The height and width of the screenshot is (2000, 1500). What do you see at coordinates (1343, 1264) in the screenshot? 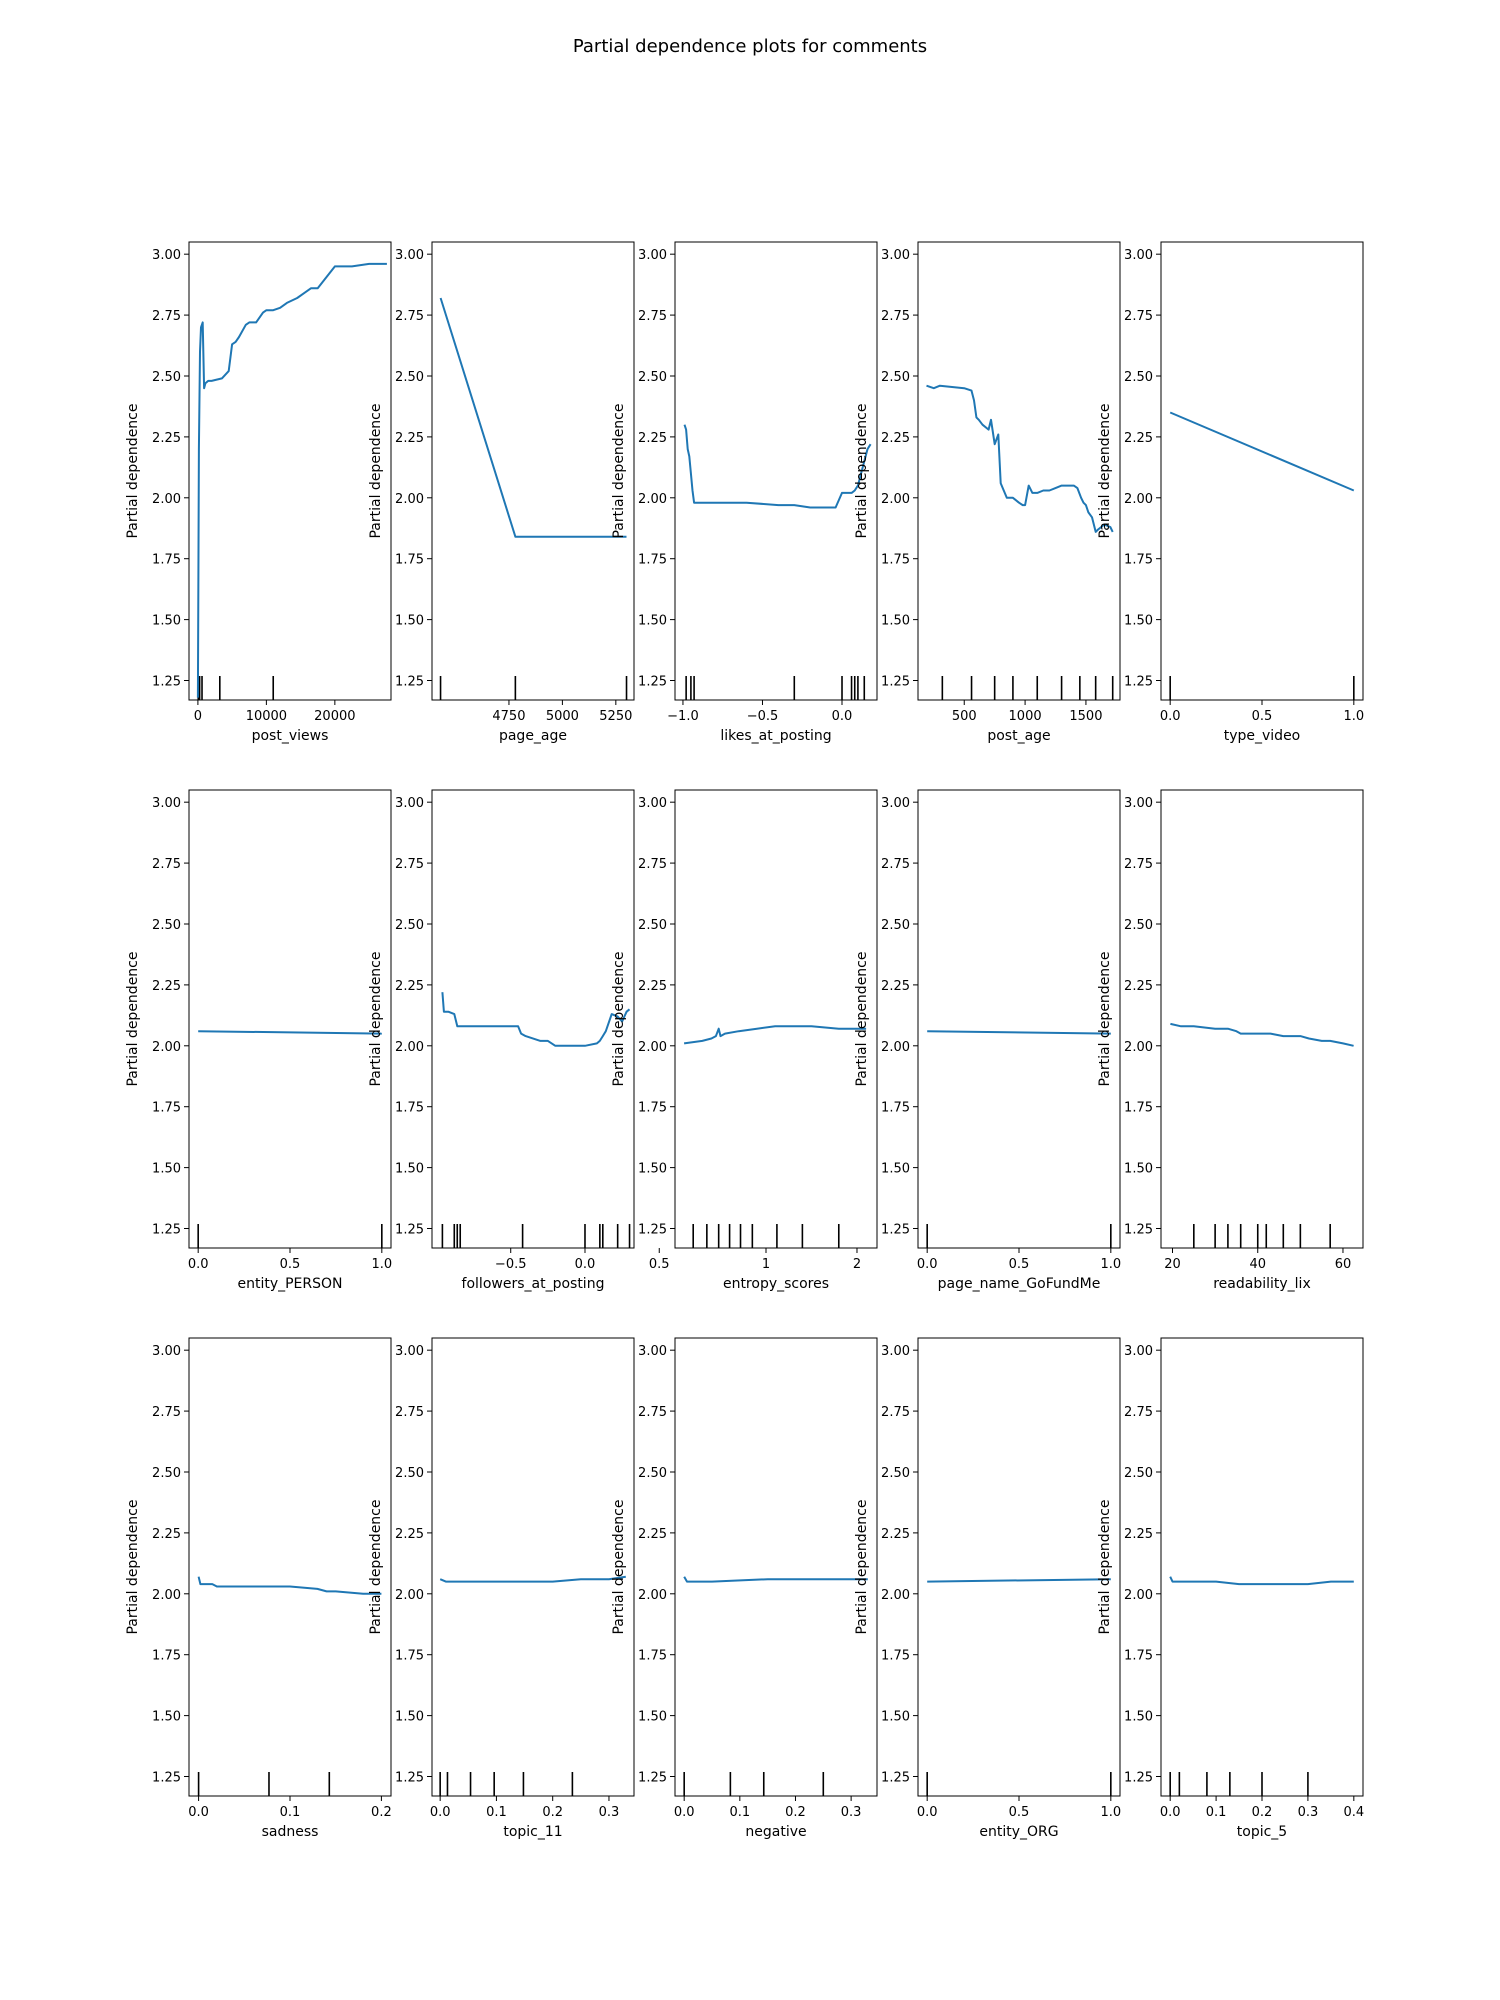
I see `x-tick-label: 60` at bounding box center [1343, 1264].